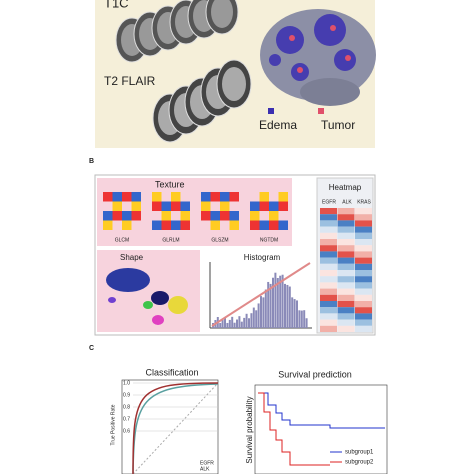 Image resolution: width=474 pixels, height=474 pixels. Describe the element at coordinates (364, 202) in the screenshot. I see `heatmap-column: KRAS` at that location.